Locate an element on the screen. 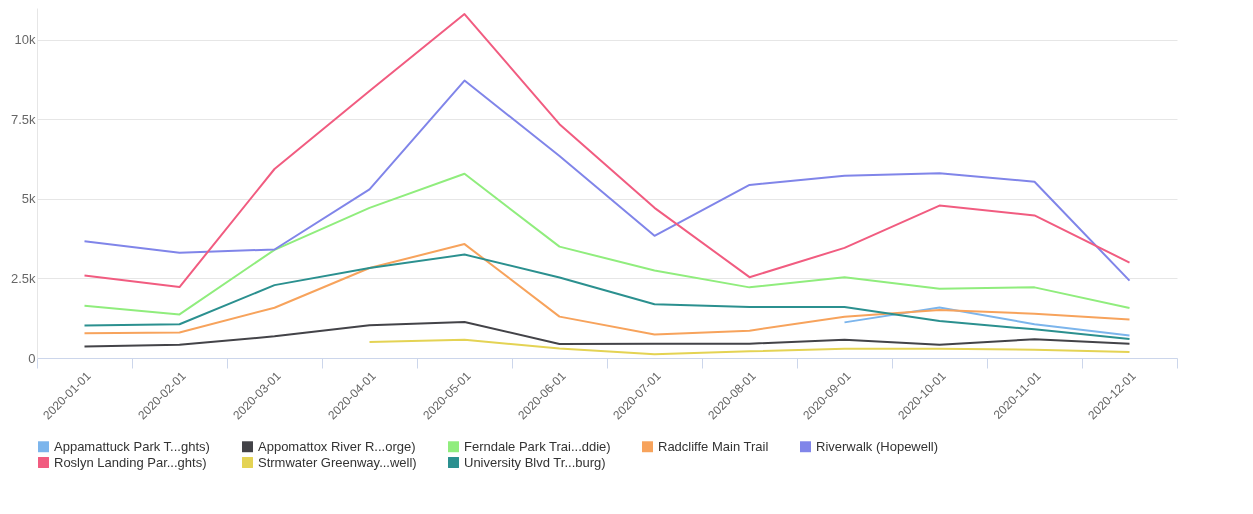  legend-label: Strmwater Greenway...well) is located at coordinates (337, 462).